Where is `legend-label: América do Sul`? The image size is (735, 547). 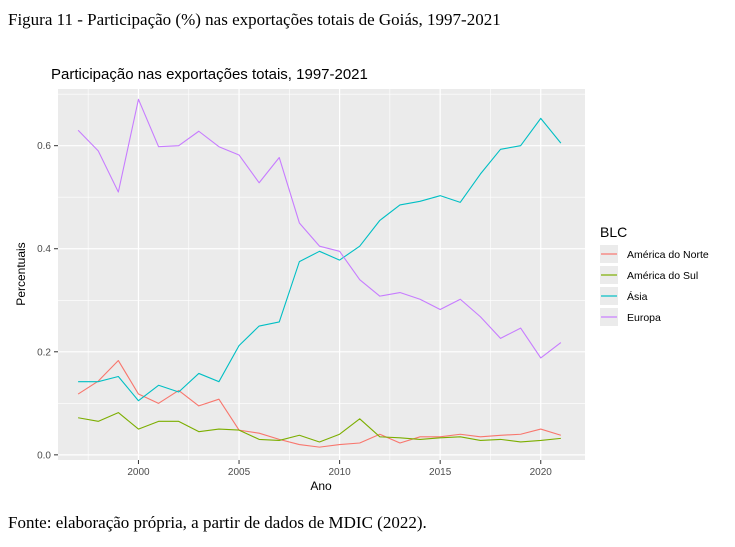 legend-label: América do Sul is located at coordinates (662, 276).